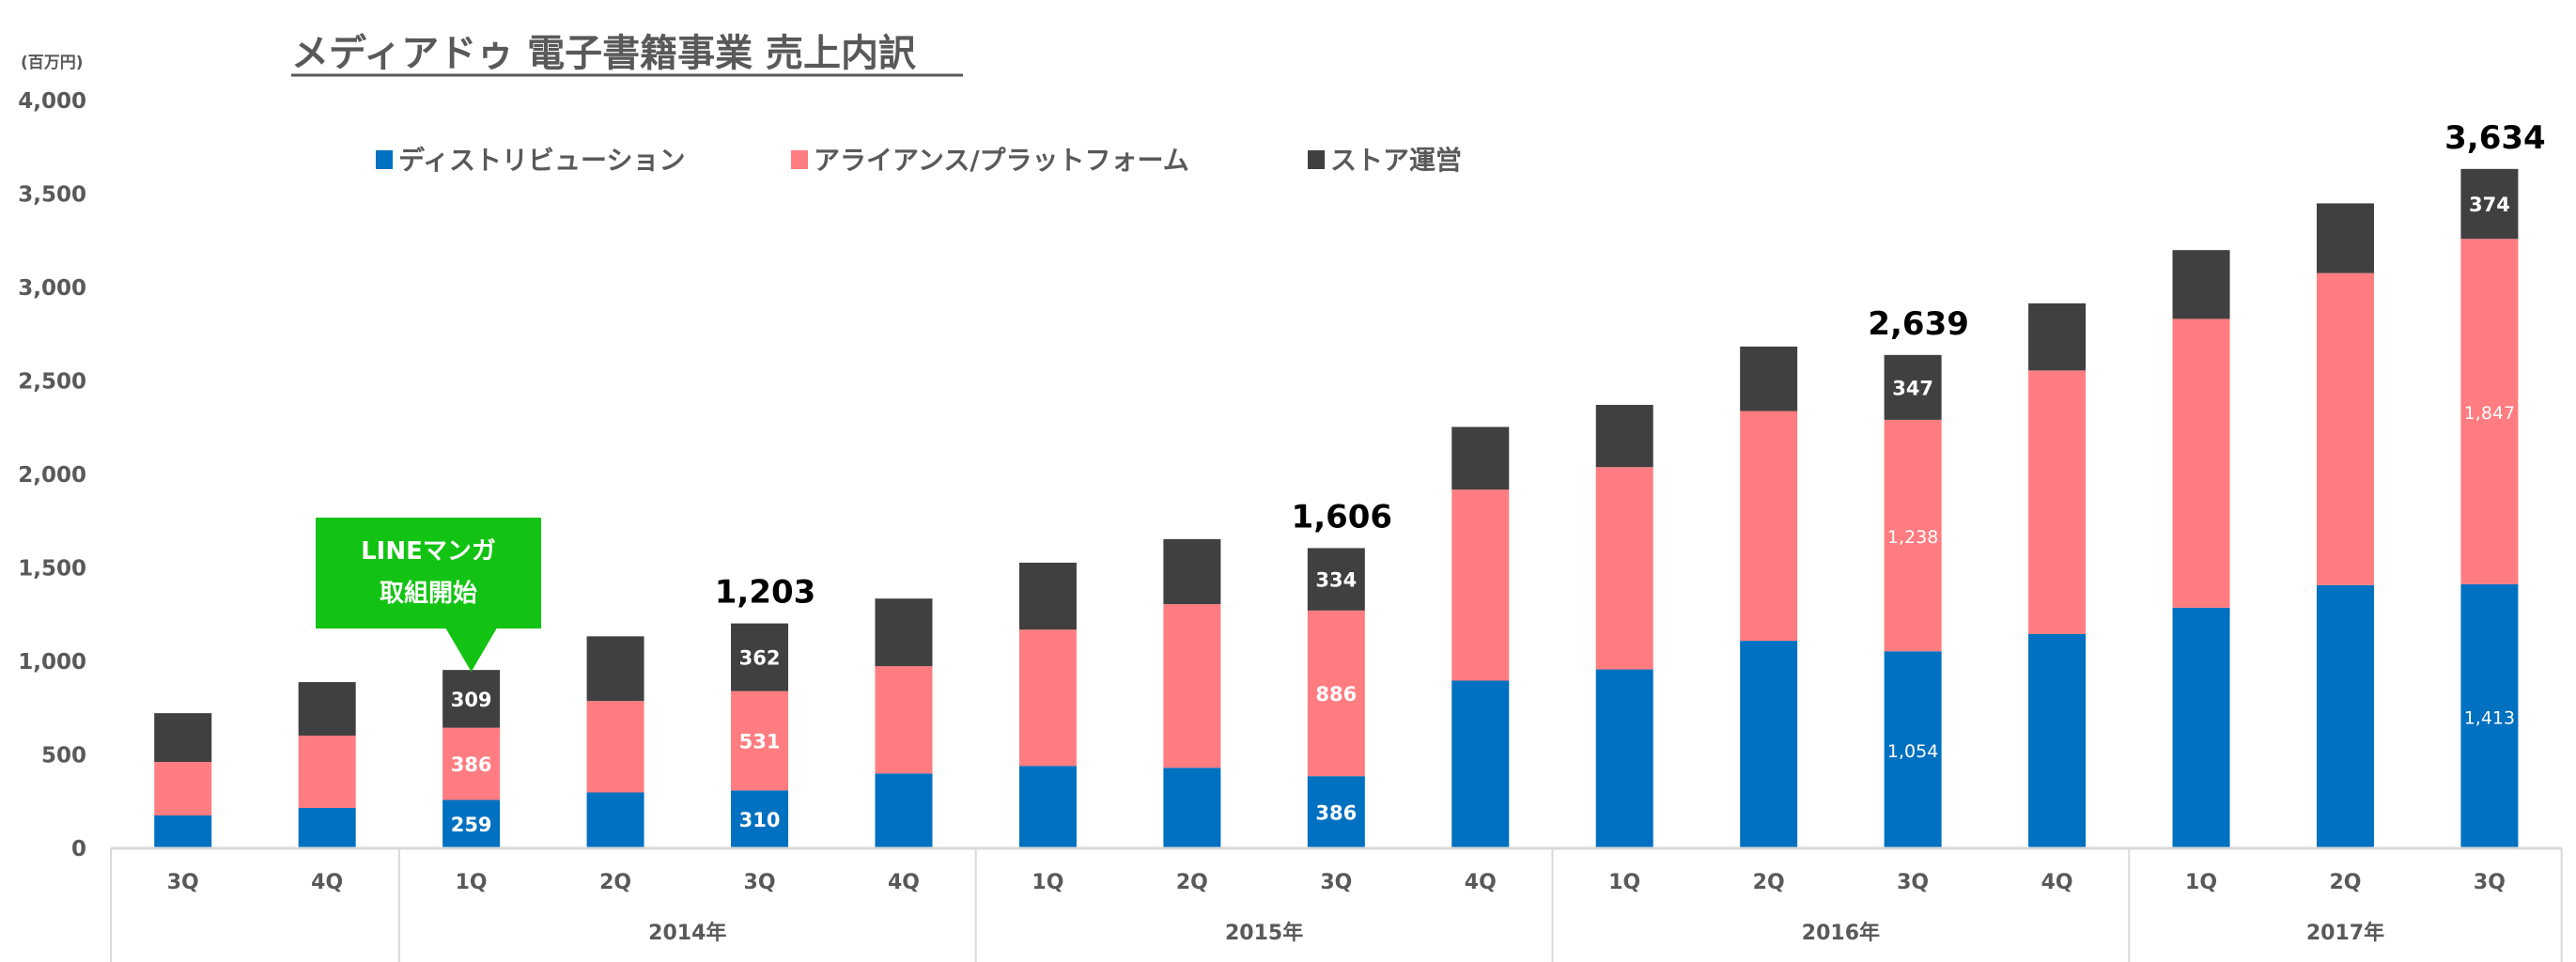  I want to click on data-label-store-operation: 362, so click(760, 659).